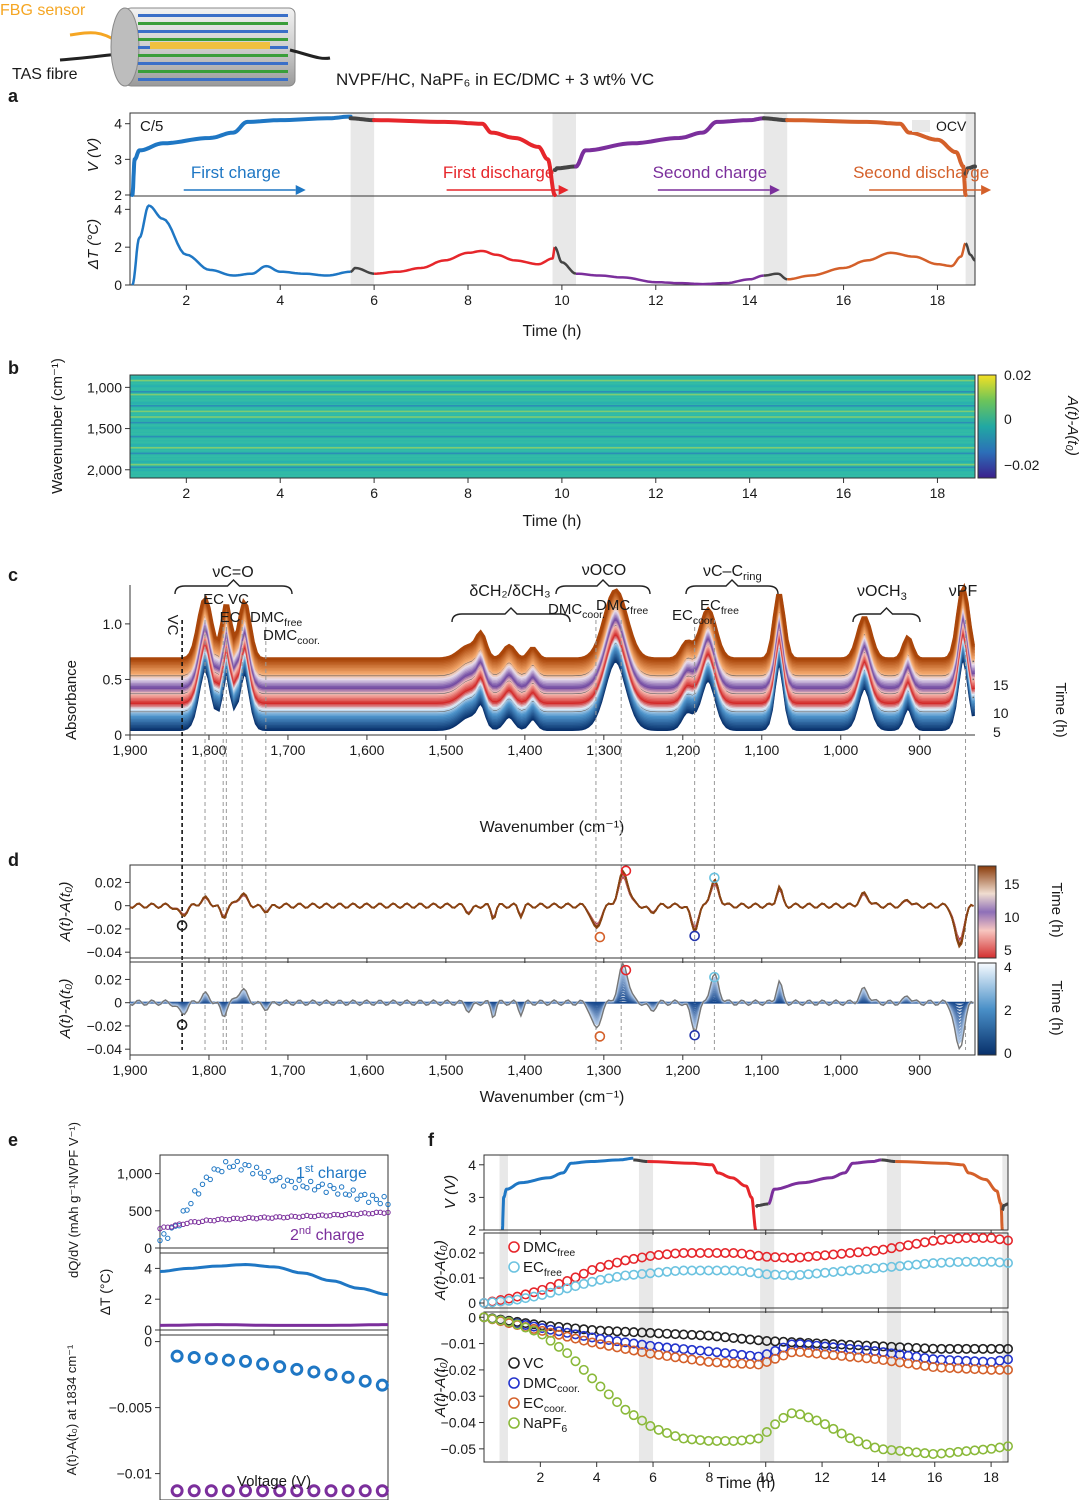 The height and width of the screenshot is (1500, 1080). I want to click on difference-spectrum-reference, so click(551, 1006).